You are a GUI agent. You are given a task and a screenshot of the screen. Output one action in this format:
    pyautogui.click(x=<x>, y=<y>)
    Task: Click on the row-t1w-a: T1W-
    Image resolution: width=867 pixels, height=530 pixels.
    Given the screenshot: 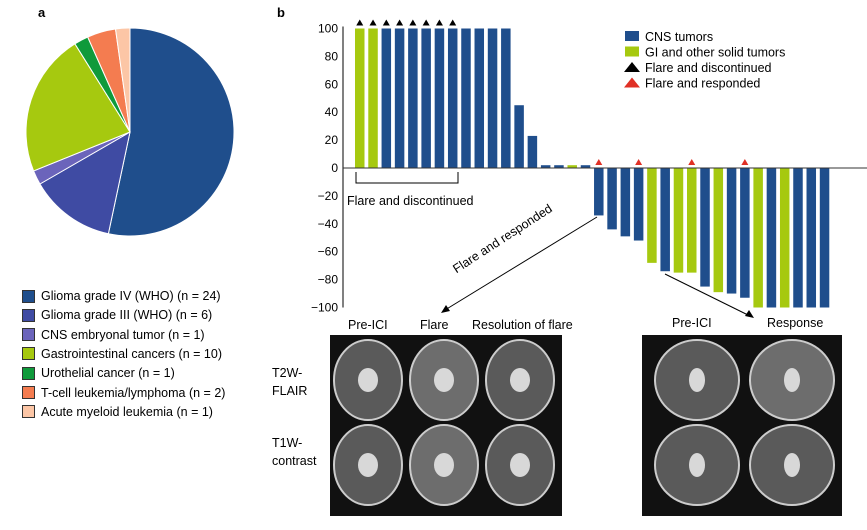 What is the action you would take?
    pyautogui.click(x=287, y=443)
    